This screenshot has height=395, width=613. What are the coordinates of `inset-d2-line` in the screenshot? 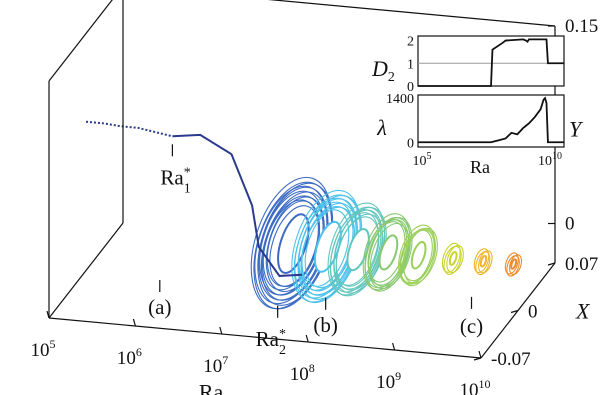 It's located at (491, 62).